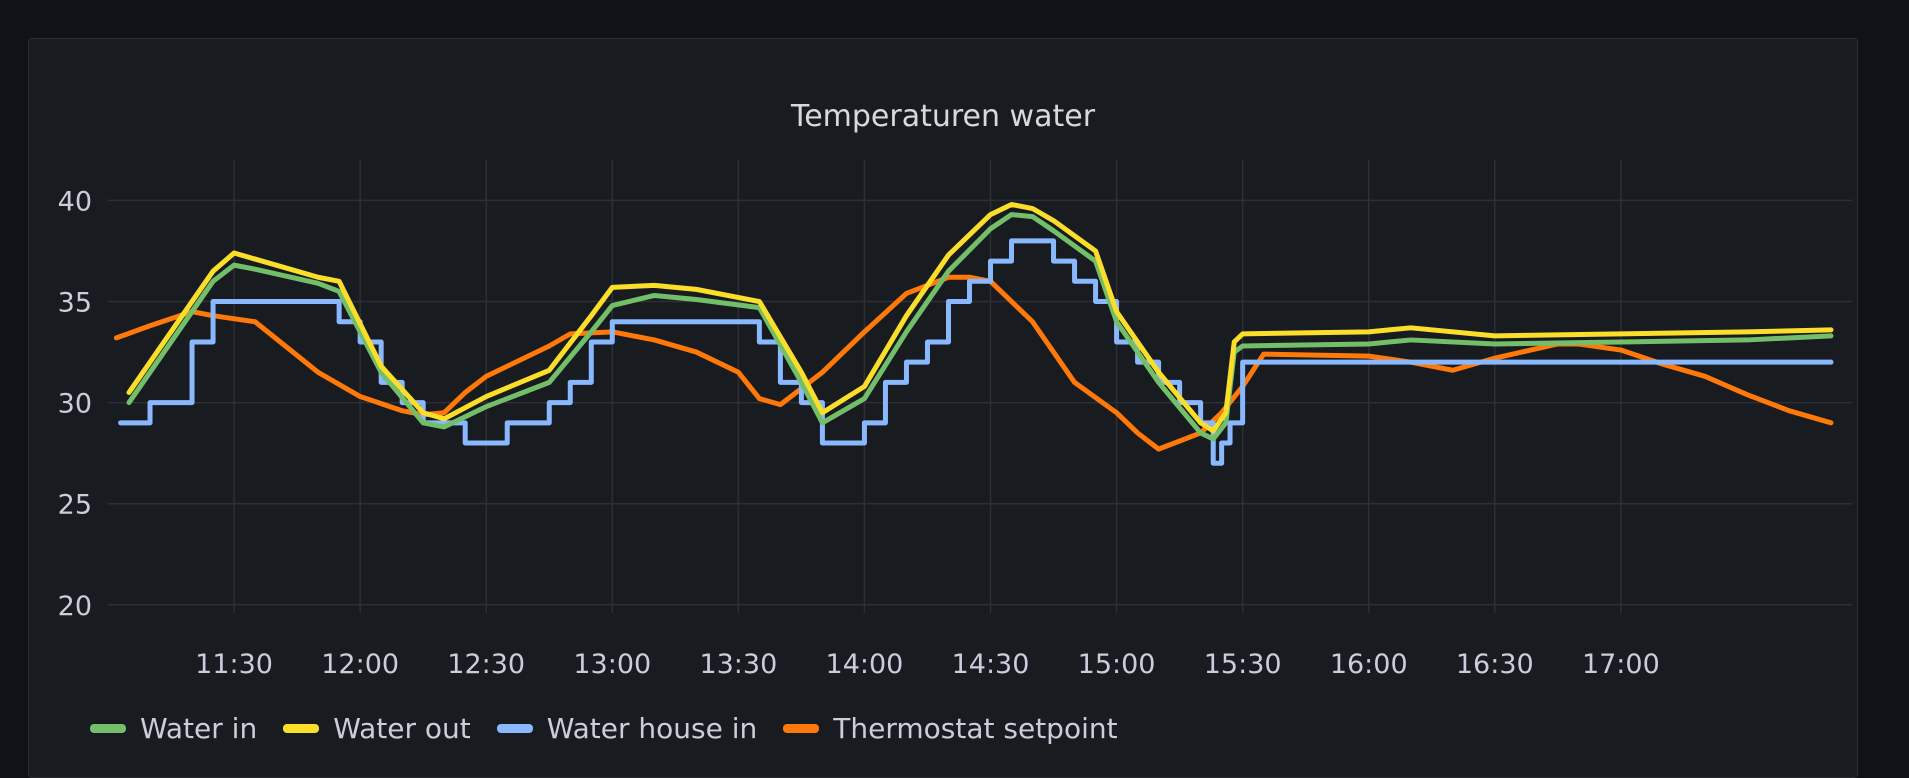 The height and width of the screenshot is (778, 1909). What do you see at coordinates (75, 303) in the screenshot?
I see `y-tick-label: 35` at bounding box center [75, 303].